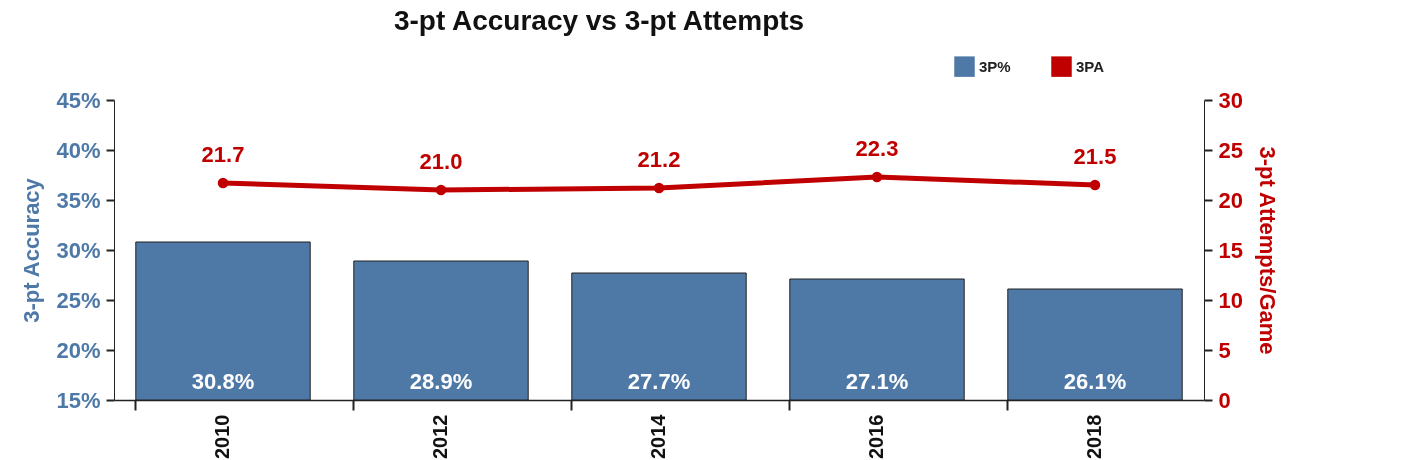 The image size is (1406, 460). I want to click on y2-tick-label: 0, so click(1224, 400).